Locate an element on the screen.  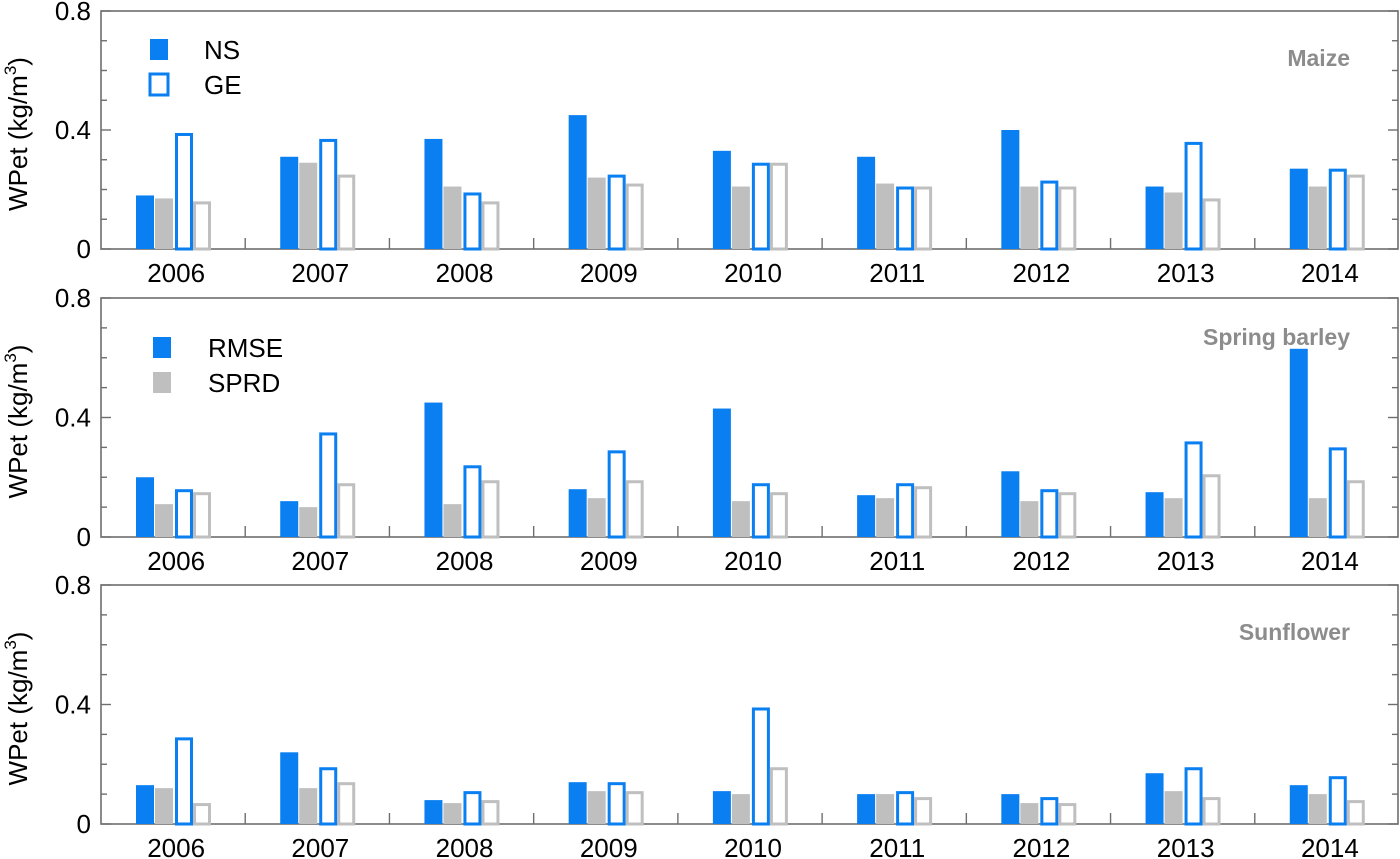
x-tick-label: 2007 is located at coordinates (320, 561).